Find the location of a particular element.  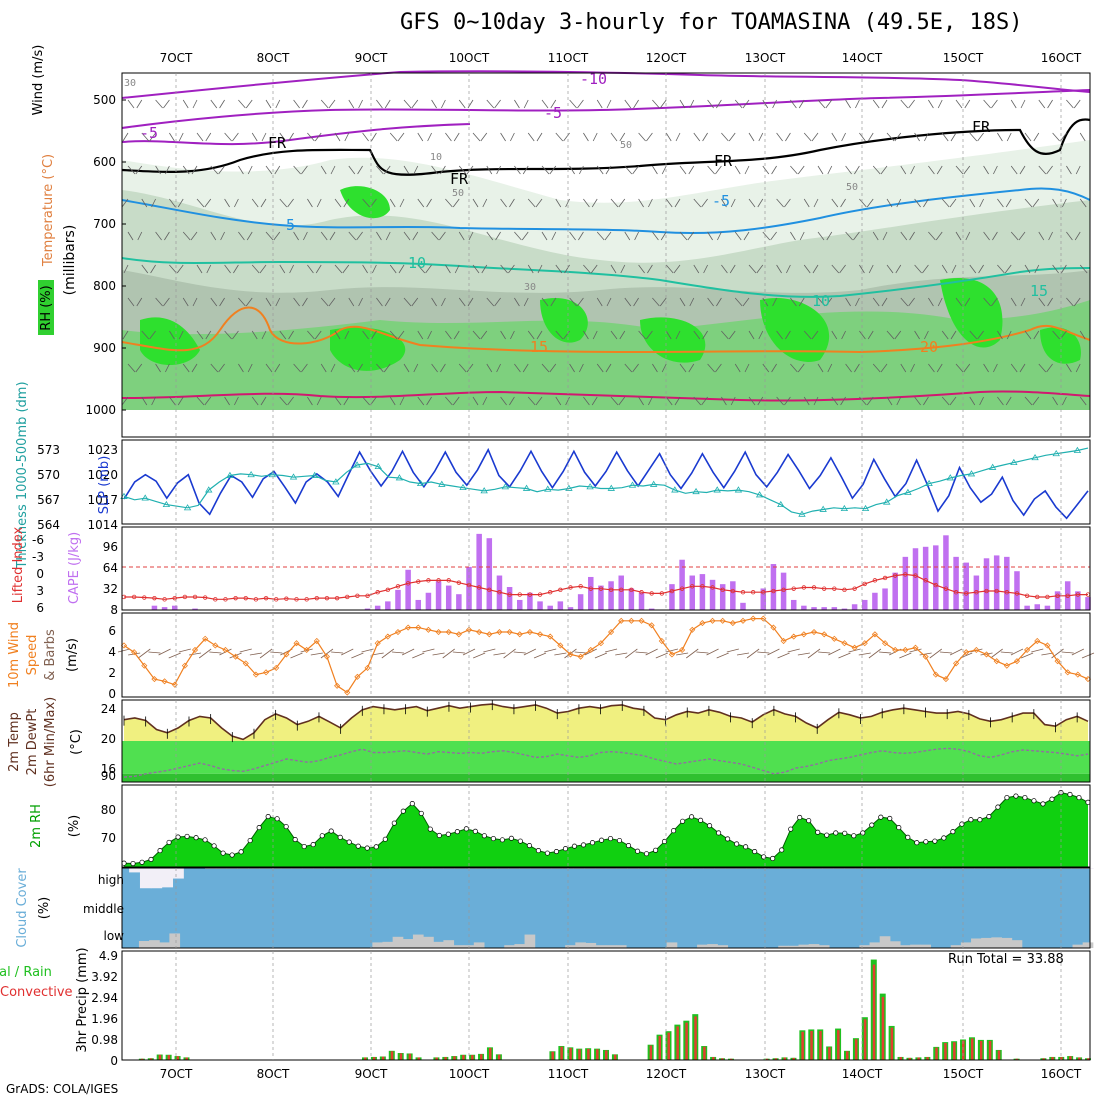

thickness-tick: 567 is located at coordinates (48, 500).